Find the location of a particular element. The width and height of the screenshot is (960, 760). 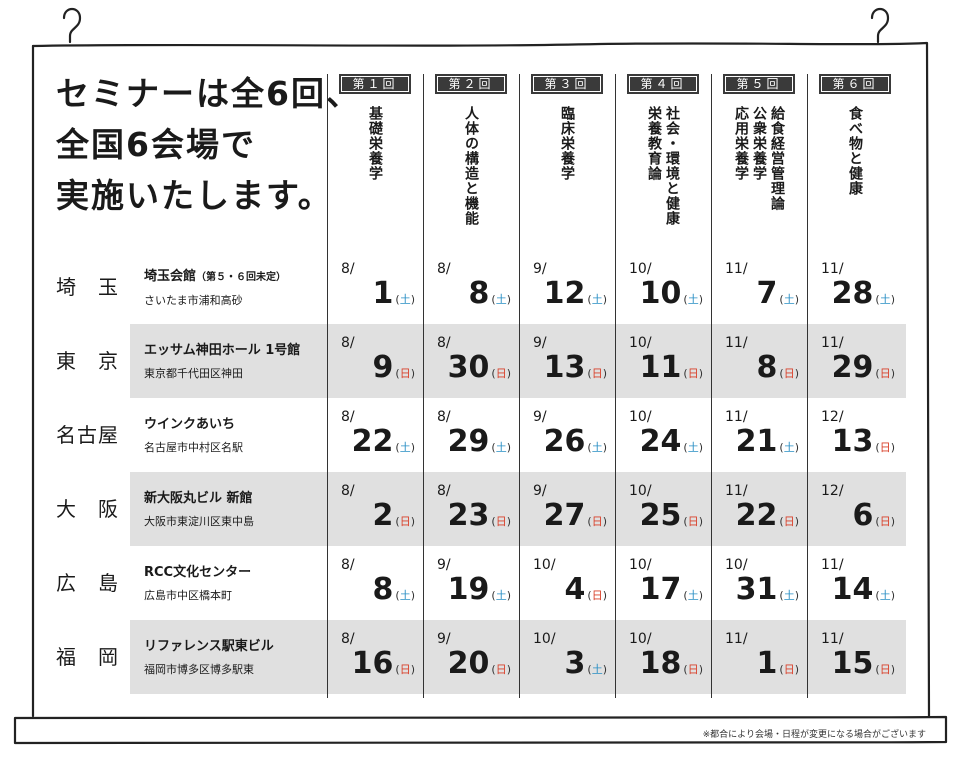

date-day-line: 12 (土) is located at coordinates (575, 294).